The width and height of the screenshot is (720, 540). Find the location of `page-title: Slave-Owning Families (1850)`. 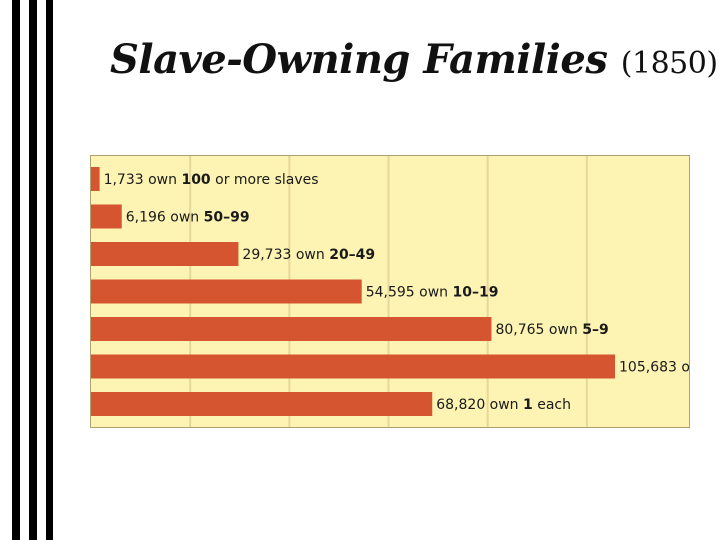

page-title: Slave-Owning Families (1850) is located at coordinates (414, 59).